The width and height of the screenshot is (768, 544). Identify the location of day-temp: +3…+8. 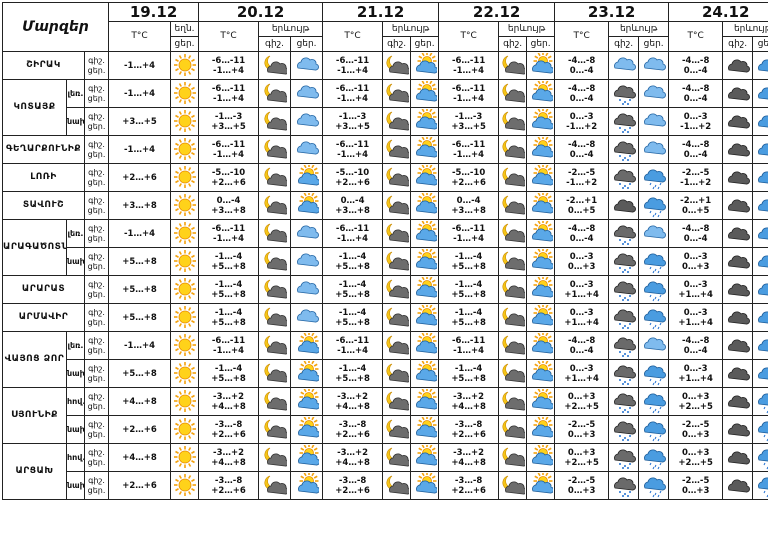
(352, 211).